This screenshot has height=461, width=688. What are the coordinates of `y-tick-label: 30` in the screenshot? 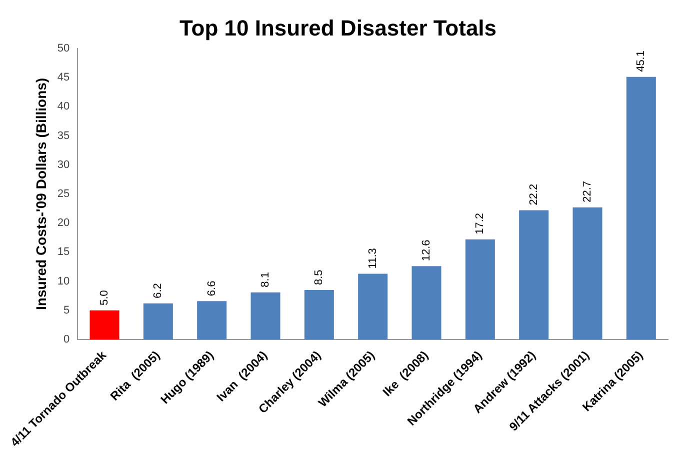 It's located at (63, 164).